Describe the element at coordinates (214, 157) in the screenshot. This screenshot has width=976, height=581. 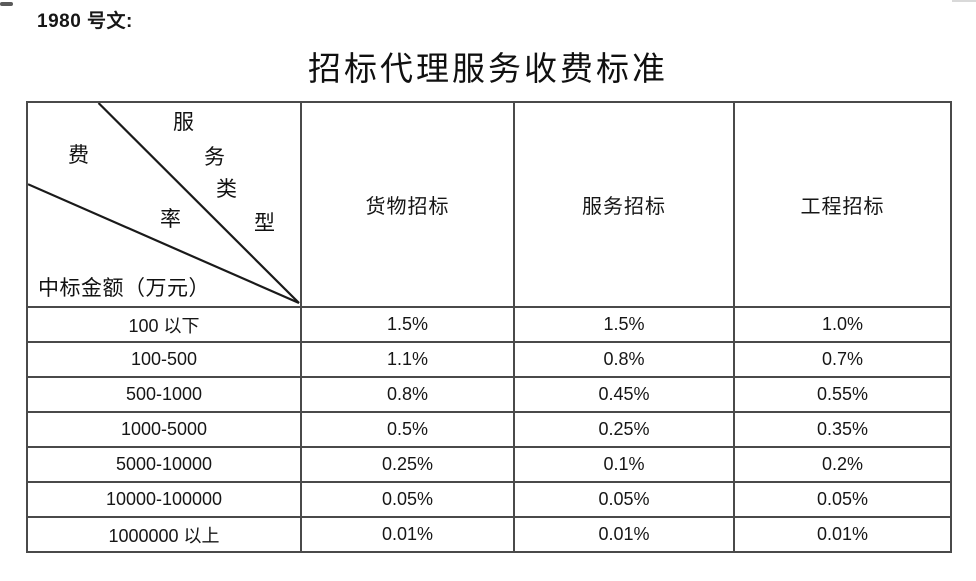
I see `corner-service-type-char: 务` at that location.